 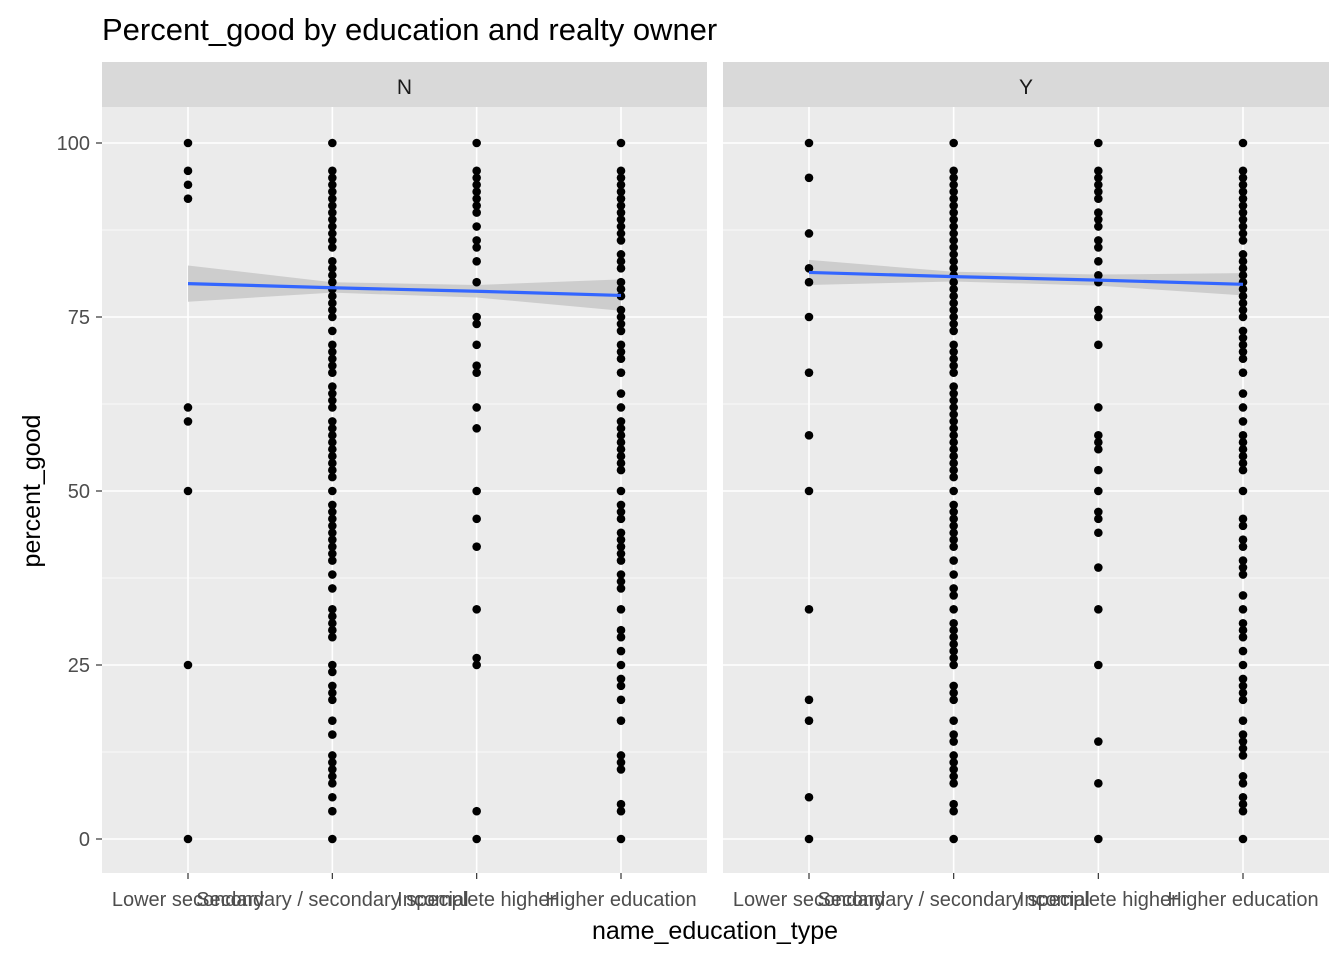 I want to click on x-axis-title: name_education_type, so click(x=715, y=931).